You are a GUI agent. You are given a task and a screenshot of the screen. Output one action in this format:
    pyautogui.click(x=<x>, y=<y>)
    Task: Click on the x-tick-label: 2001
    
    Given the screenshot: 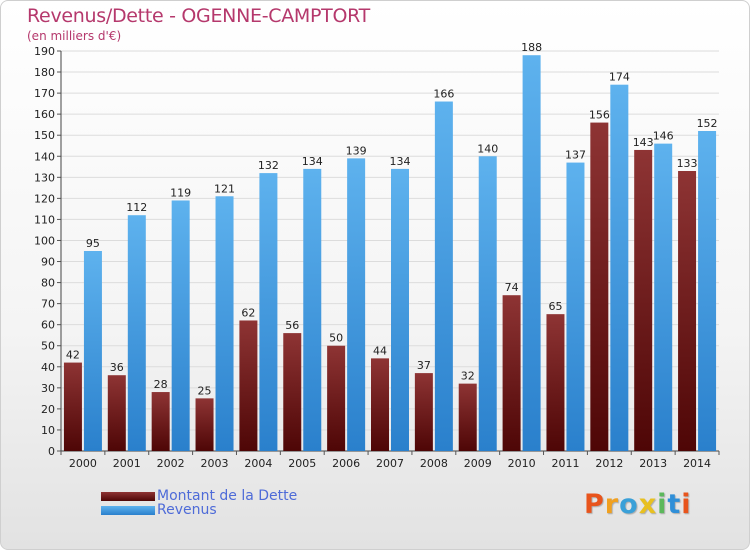 What is the action you would take?
    pyautogui.click(x=127, y=463)
    